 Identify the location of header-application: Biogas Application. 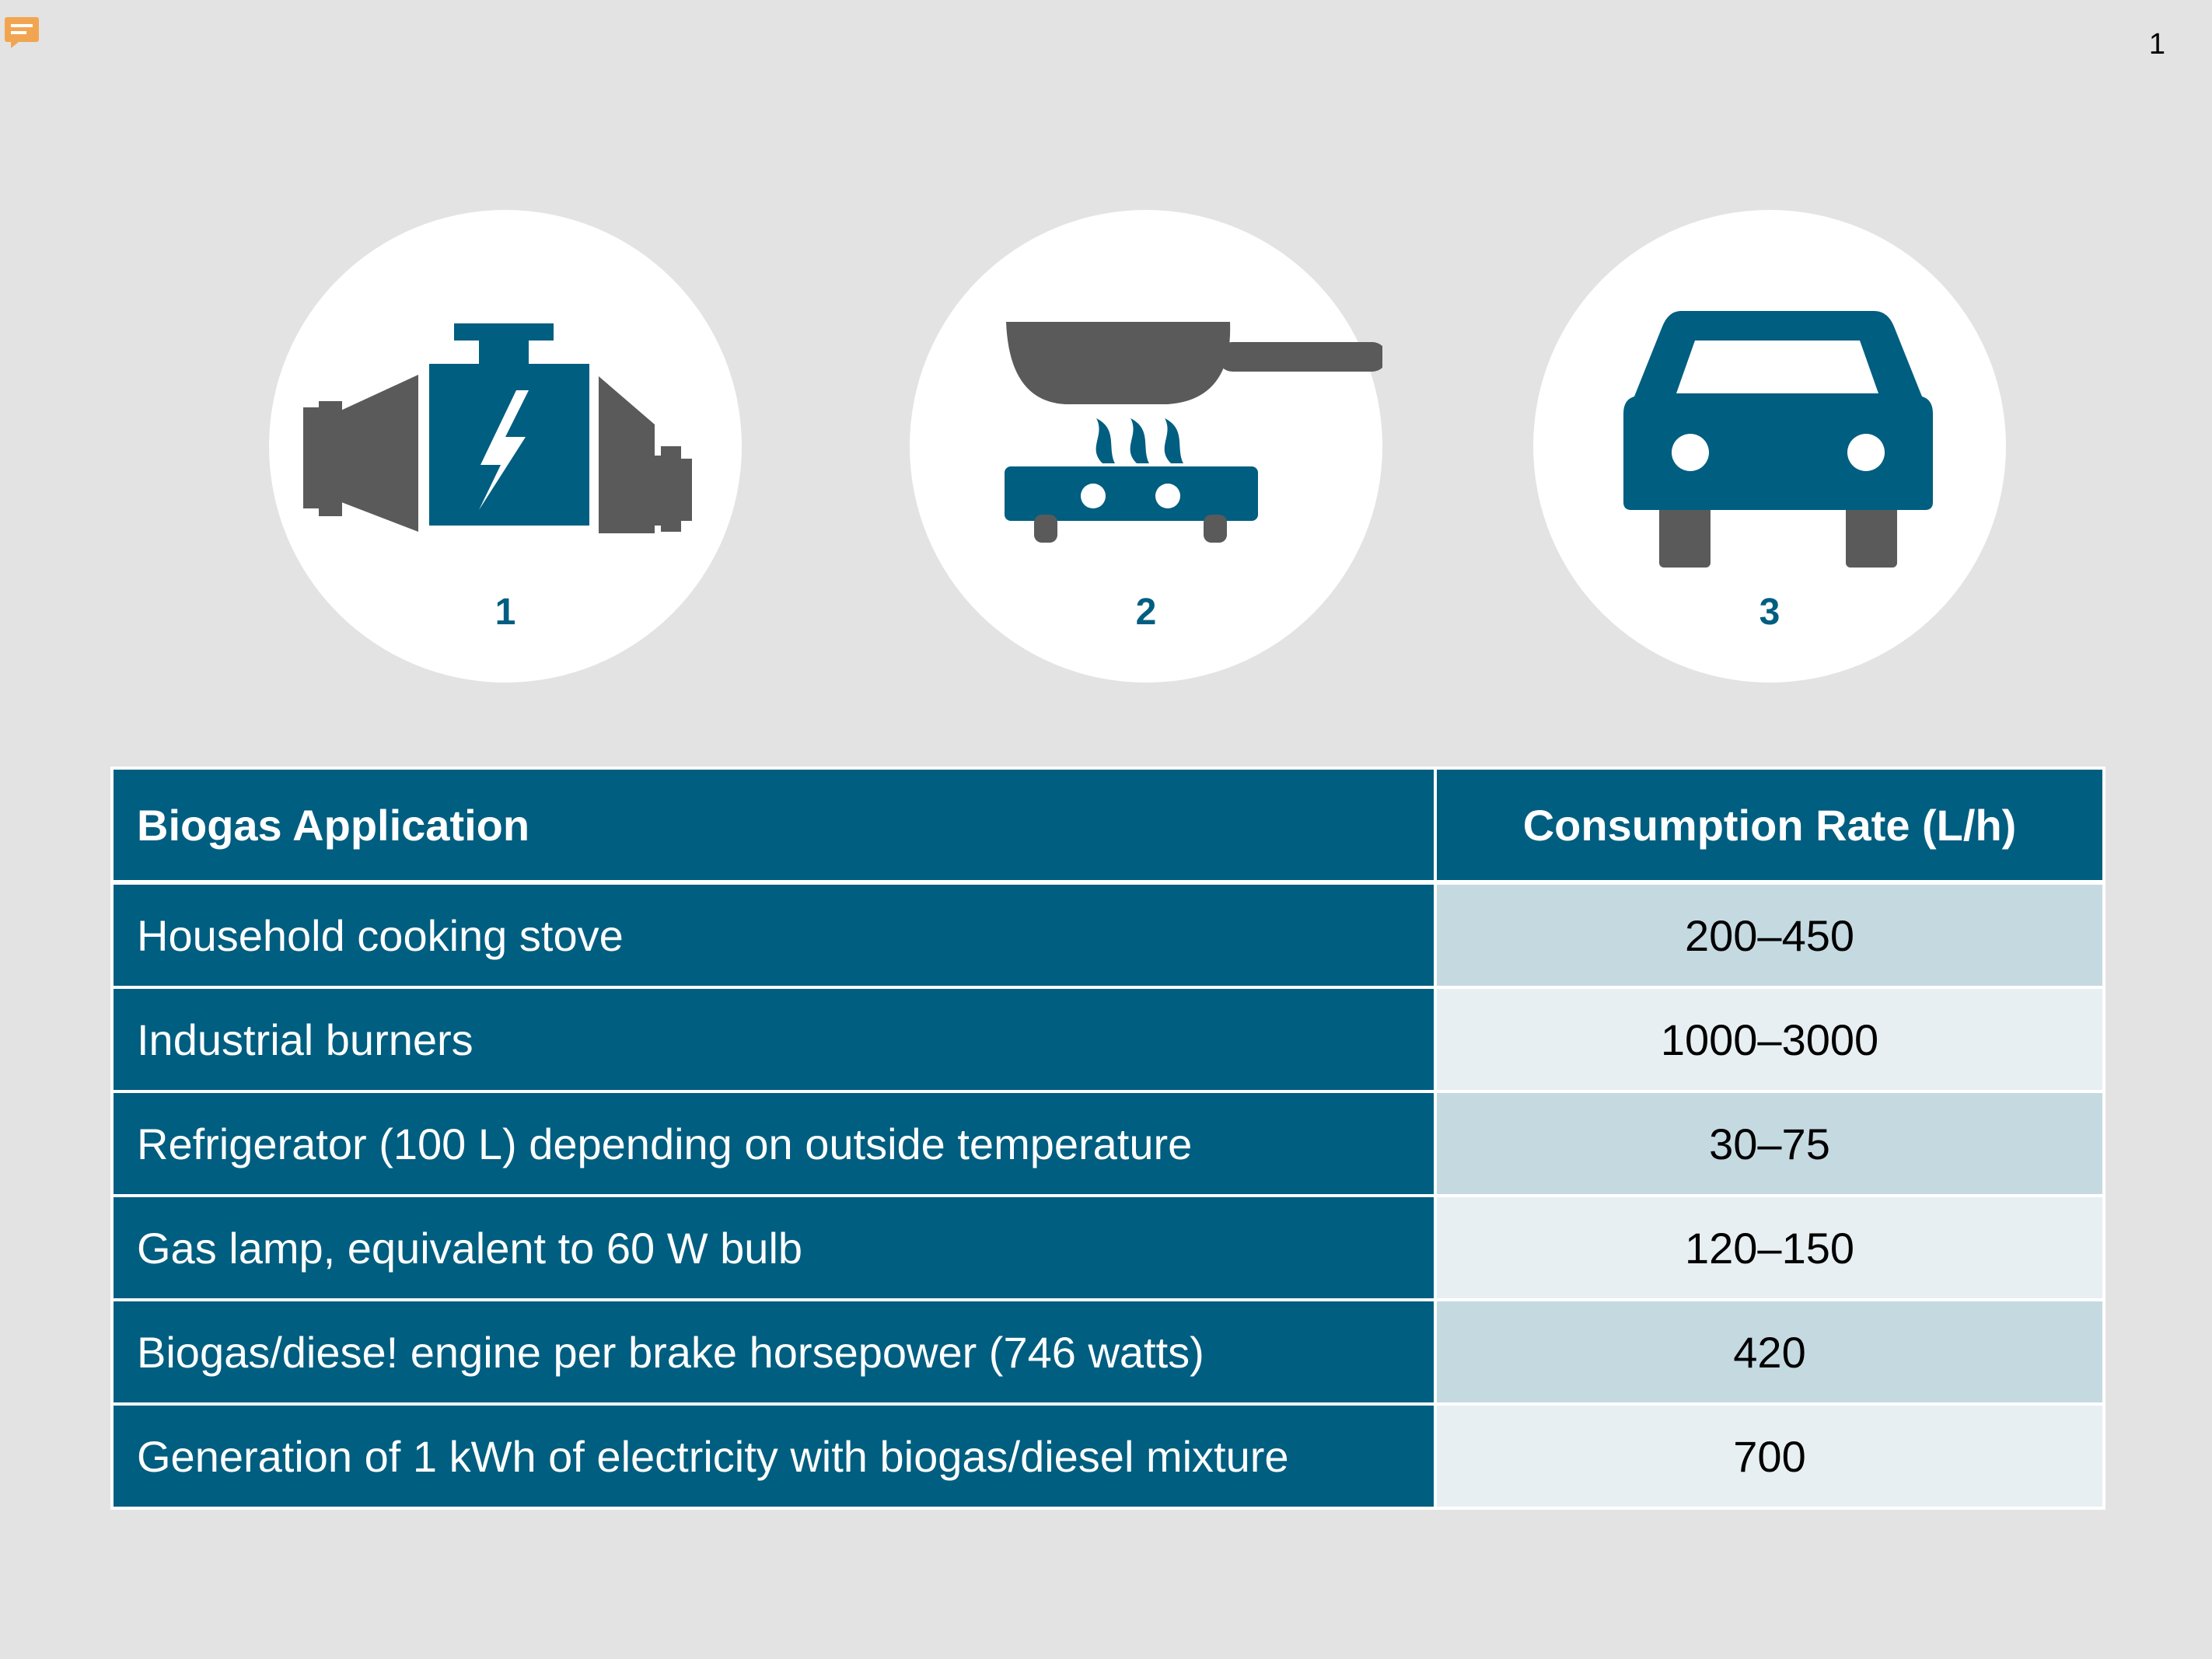
(773, 826).